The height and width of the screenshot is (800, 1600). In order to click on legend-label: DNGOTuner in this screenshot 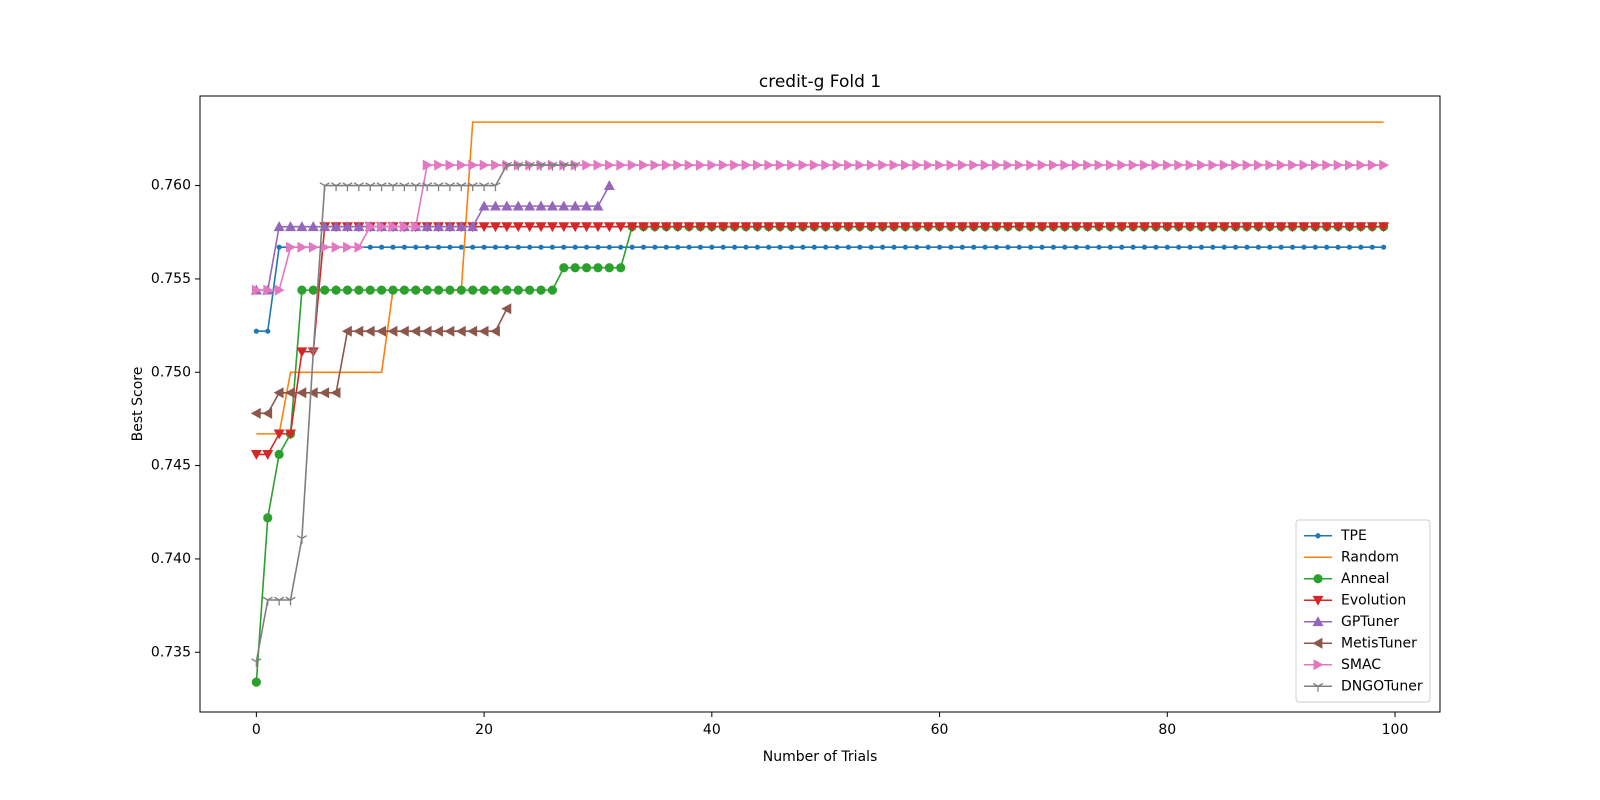, I will do `click(1382, 686)`.